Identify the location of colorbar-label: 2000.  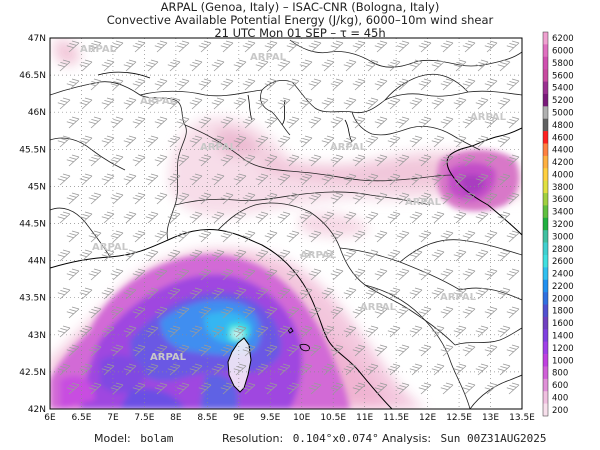
(563, 299).